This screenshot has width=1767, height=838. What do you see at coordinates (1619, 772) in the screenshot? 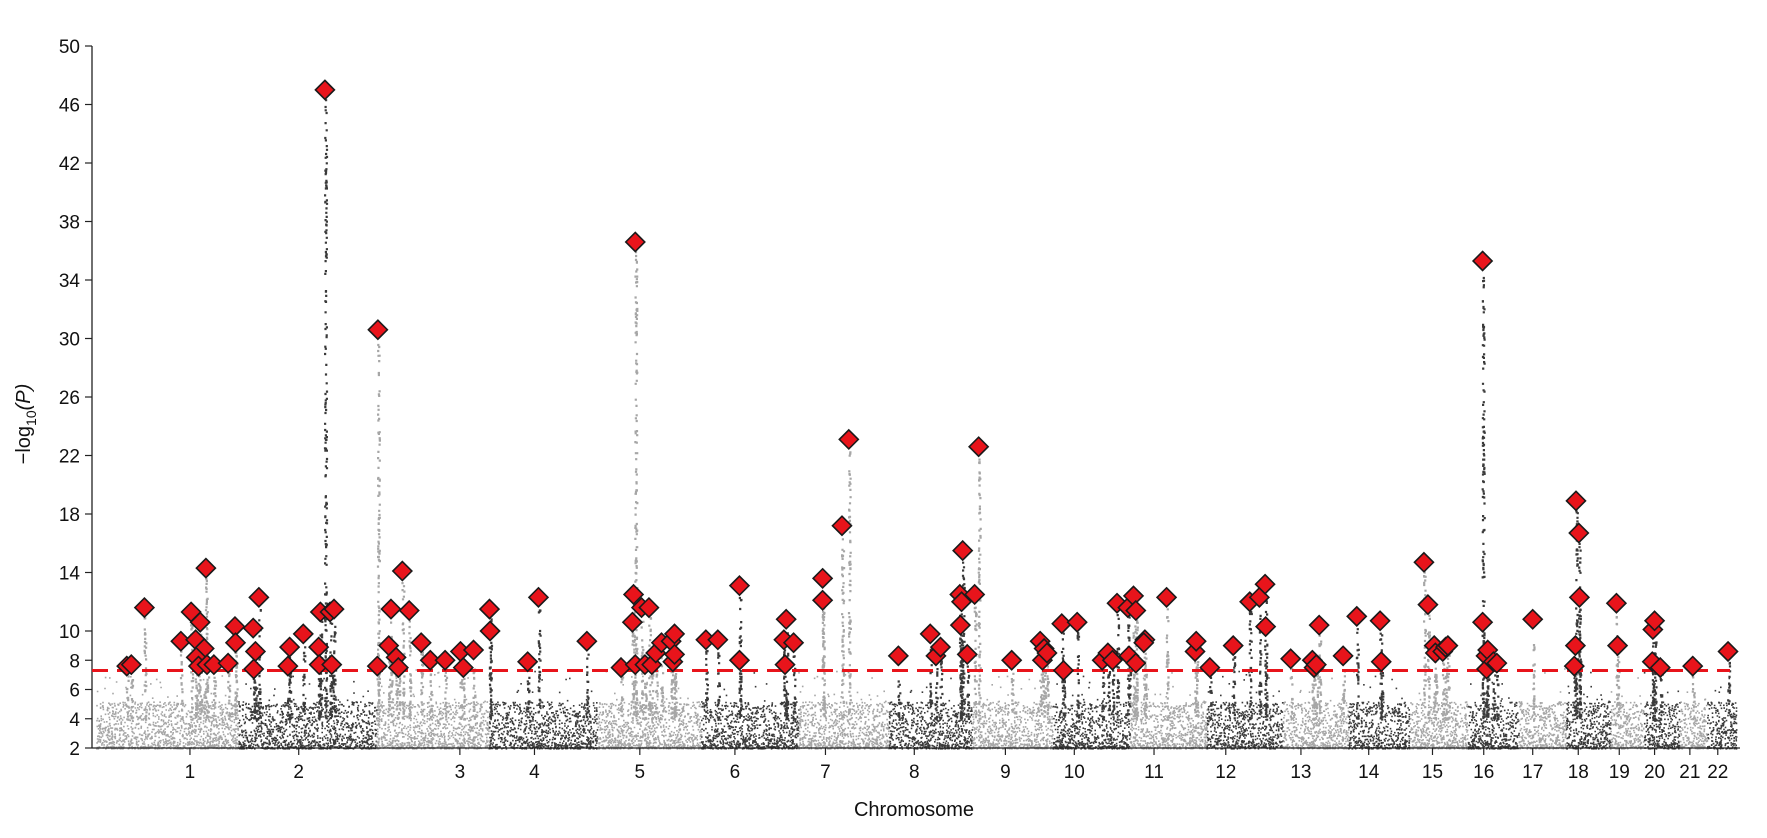
I see `x-tick-label: 19` at bounding box center [1619, 772].